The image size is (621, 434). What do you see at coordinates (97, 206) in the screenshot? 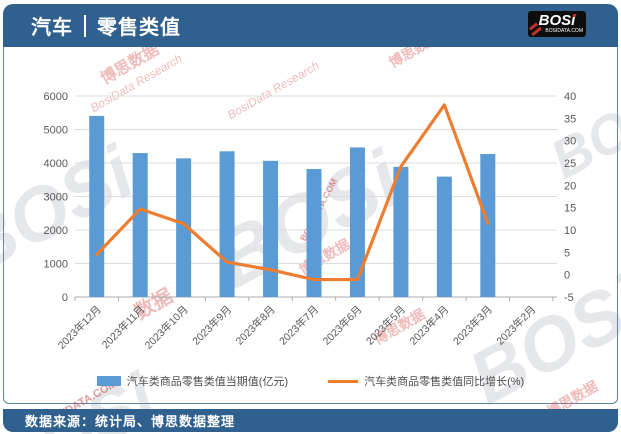
I see `bar-2023年12月` at bounding box center [97, 206].